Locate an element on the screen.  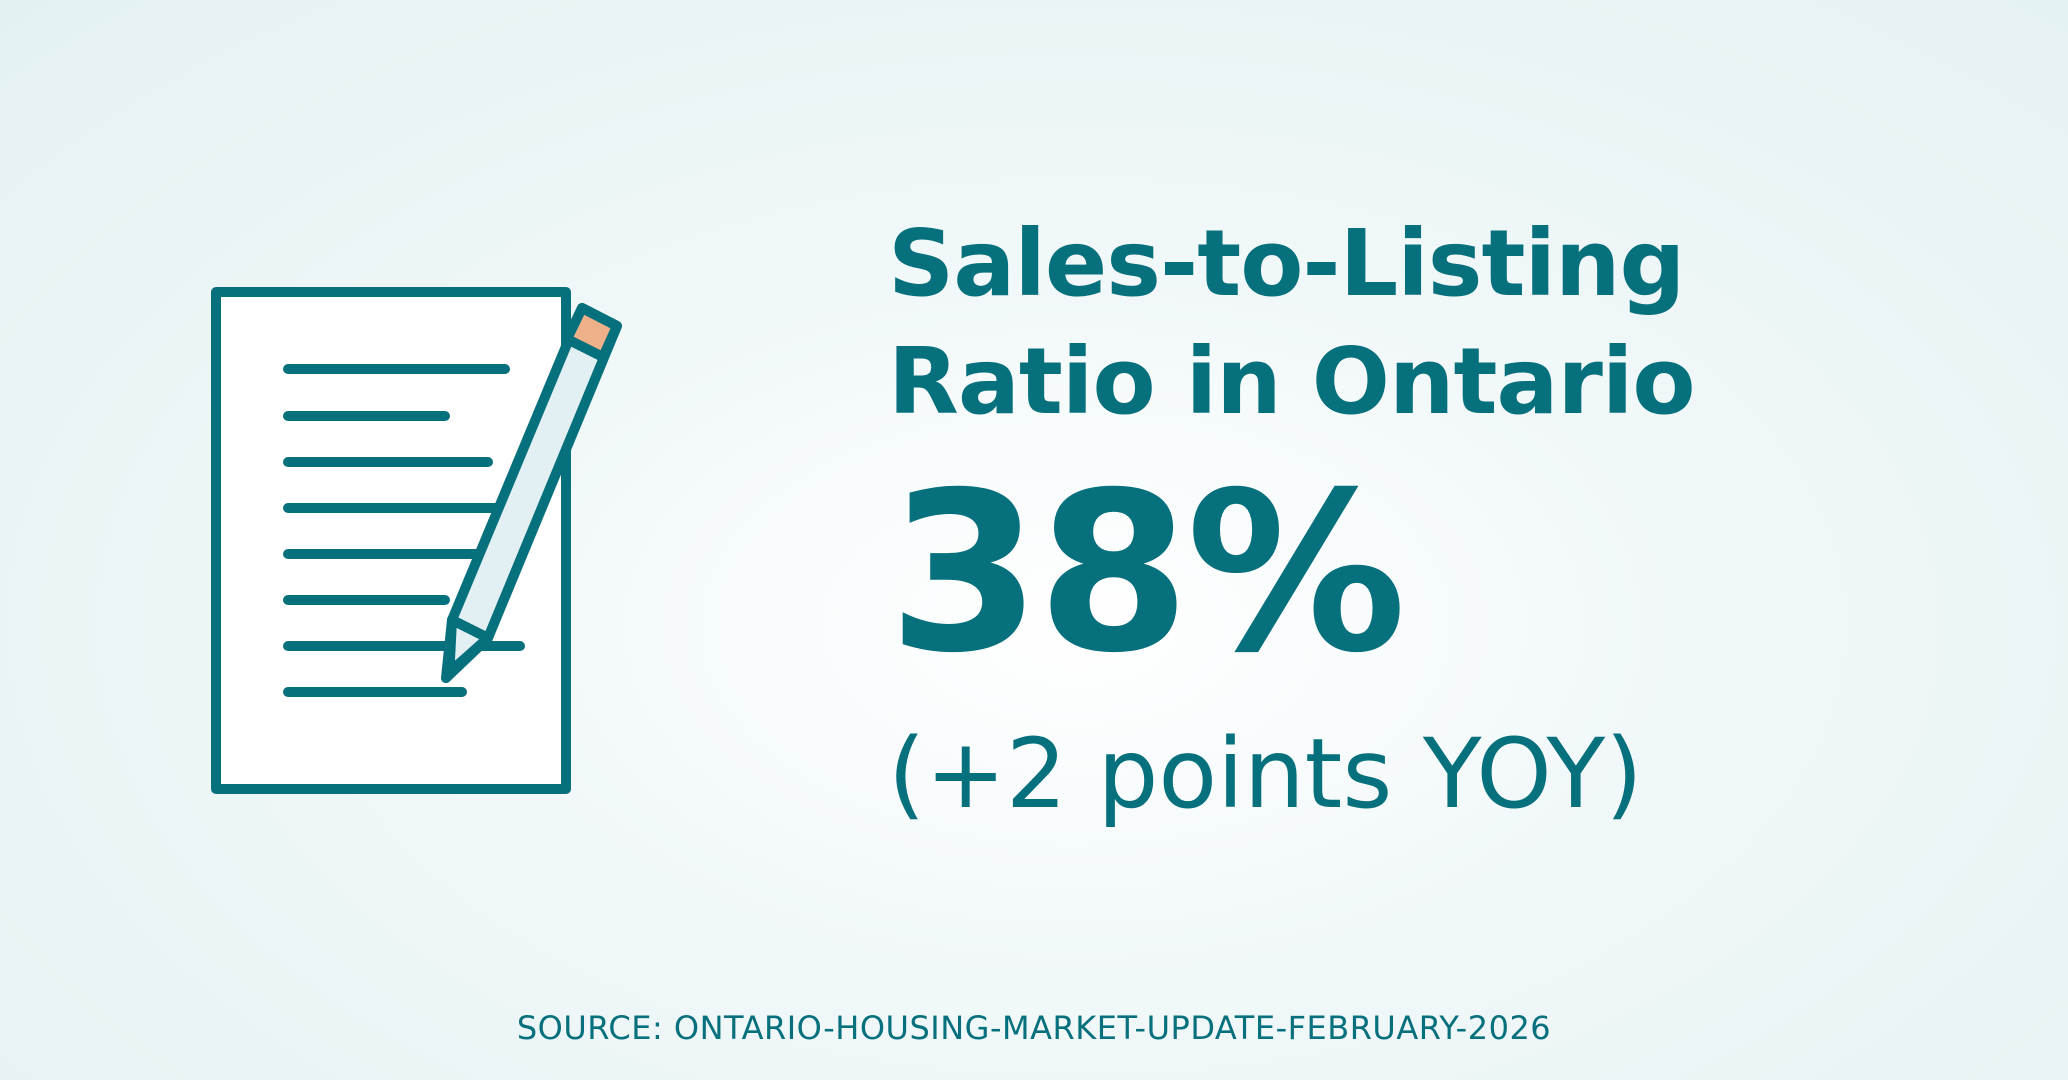
document-with-pencil-icon is located at coordinates (435, 540).